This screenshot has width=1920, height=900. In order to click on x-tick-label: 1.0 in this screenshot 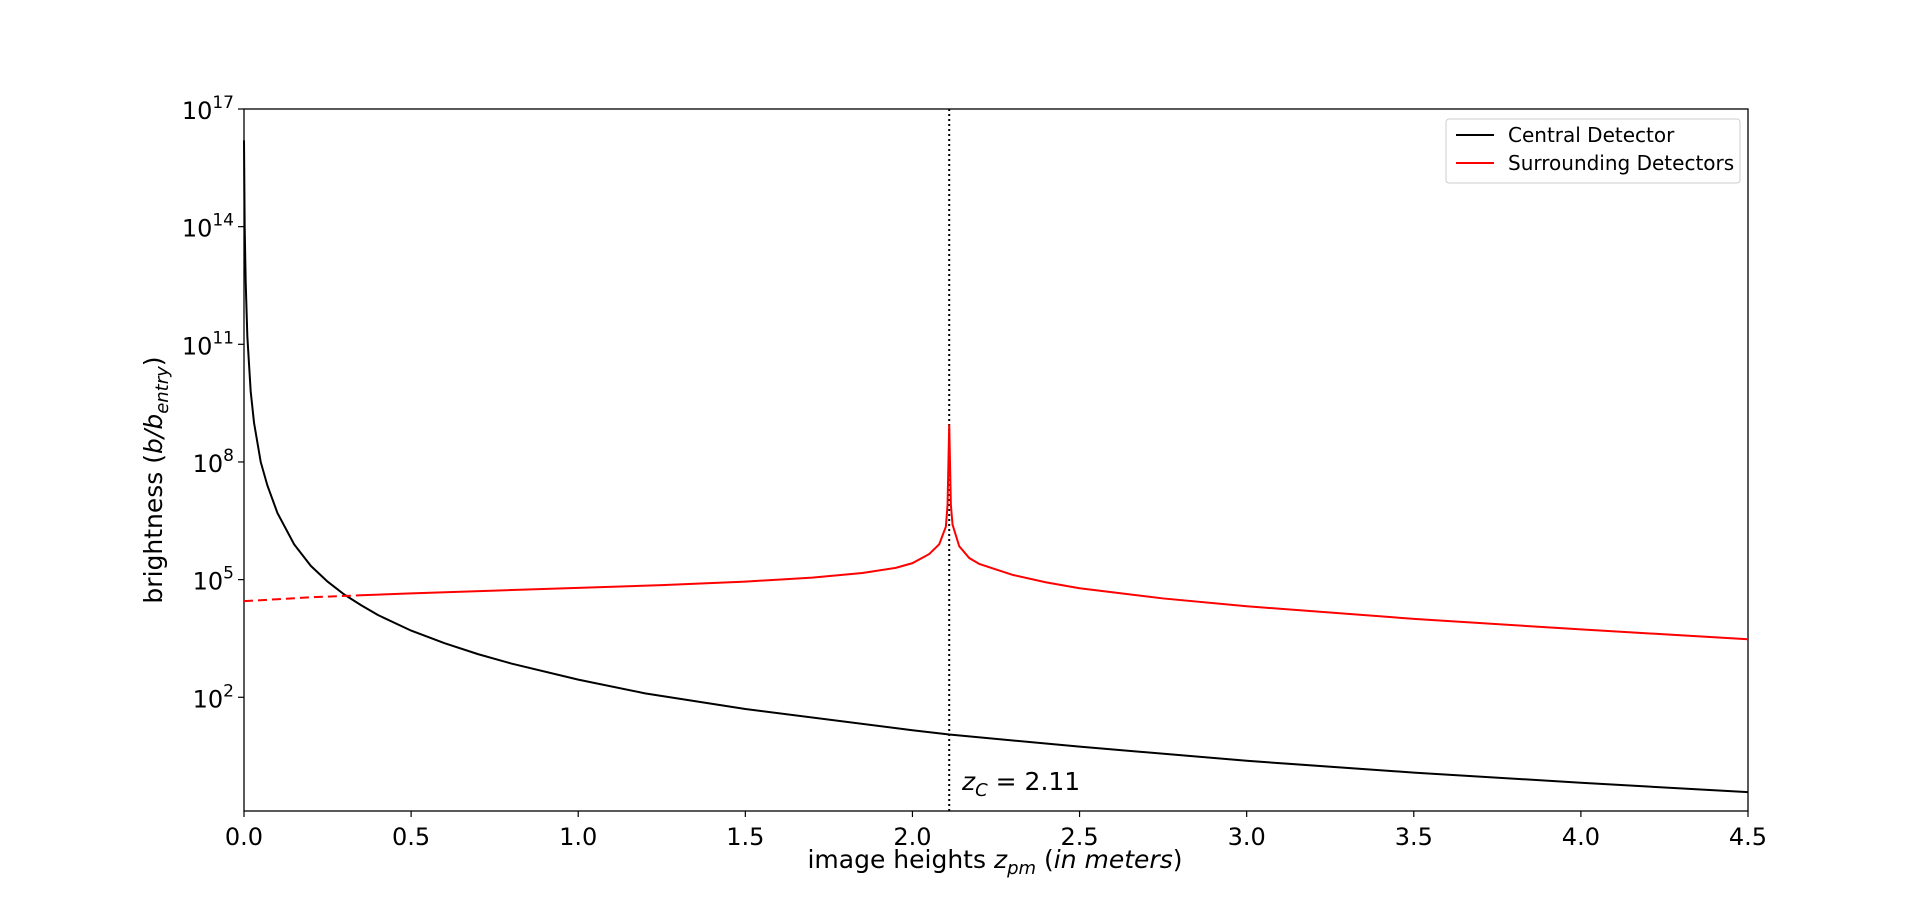, I will do `click(578, 837)`.